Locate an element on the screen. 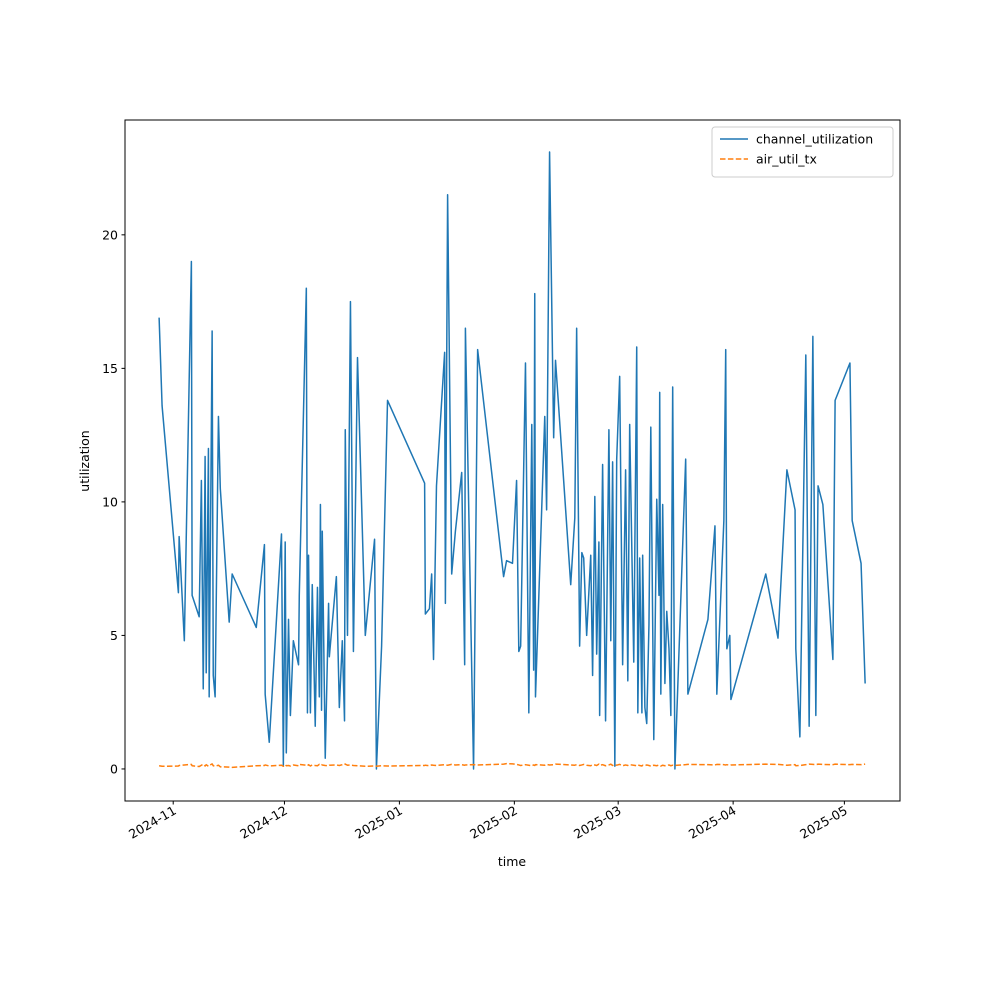  x-axis-label: time is located at coordinates (512, 861).